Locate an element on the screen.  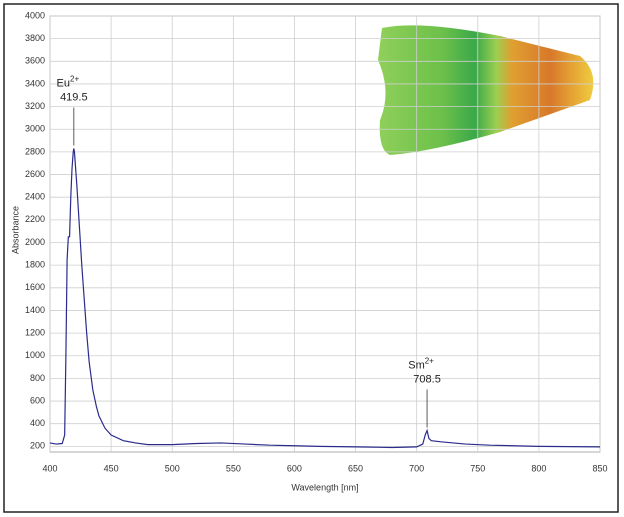
x-tick-label: 600 is located at coordinates (294, 468).